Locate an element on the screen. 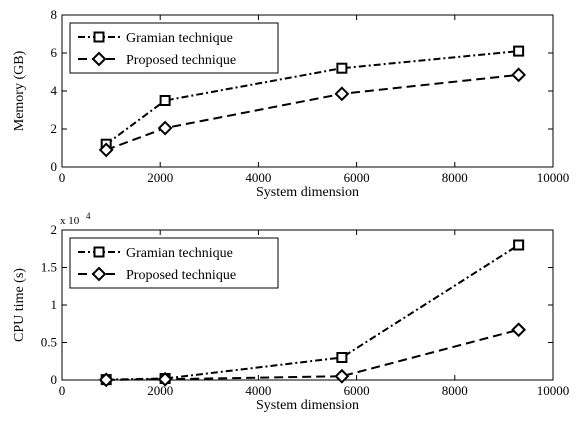 The image size is (581, 425). y-tick-label: 1 is located at coordinates (54, 304).